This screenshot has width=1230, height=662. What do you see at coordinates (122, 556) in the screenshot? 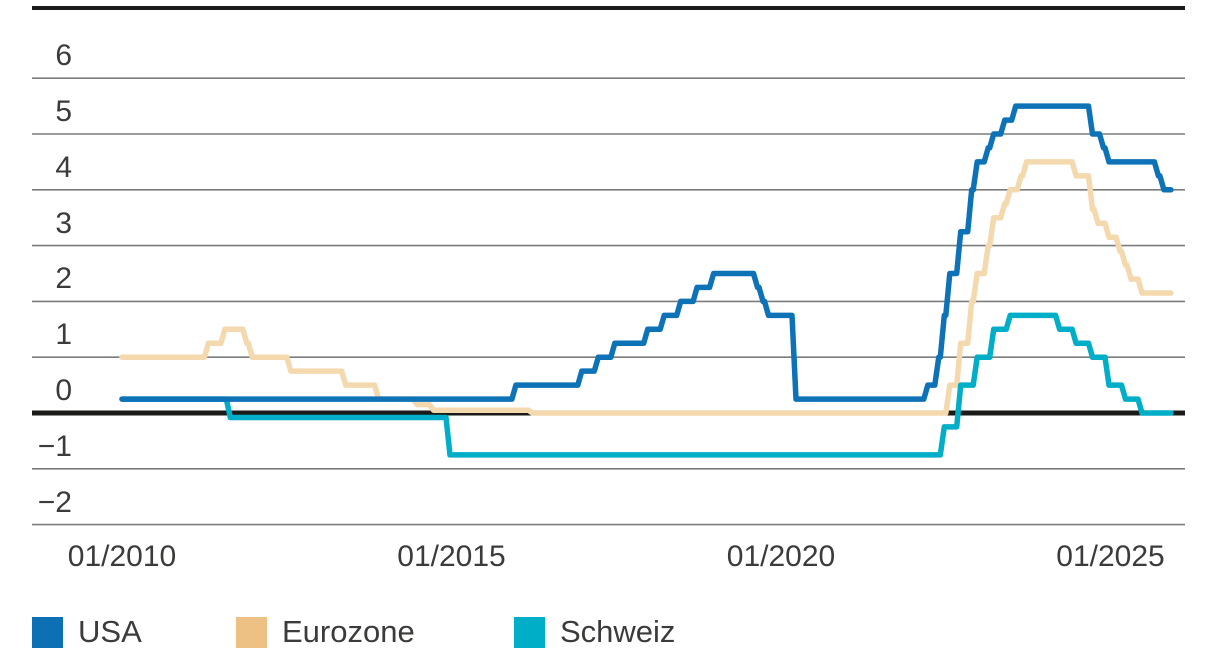
I see `x-tick-label-2010: 01/2010` at bounding box center [122, 556].